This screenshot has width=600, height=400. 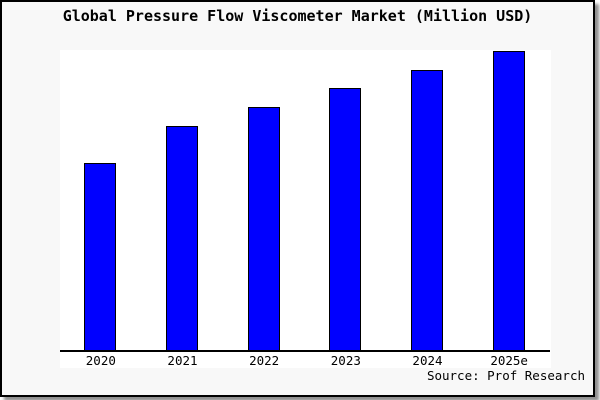 What do you see at coordinates (182, 360) in the screenshot?
I see `x-tick-label-2021: 2021` at bounding box center [182, 360].